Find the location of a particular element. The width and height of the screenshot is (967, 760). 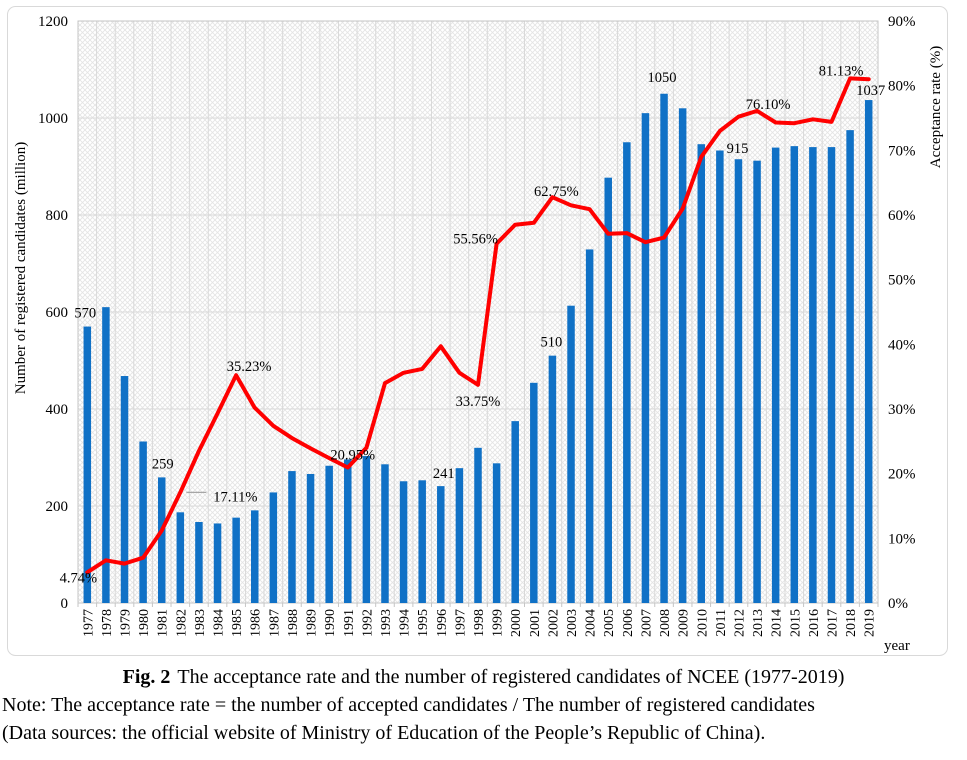

svg-text: 1992 is located at coordinates (367, 623).